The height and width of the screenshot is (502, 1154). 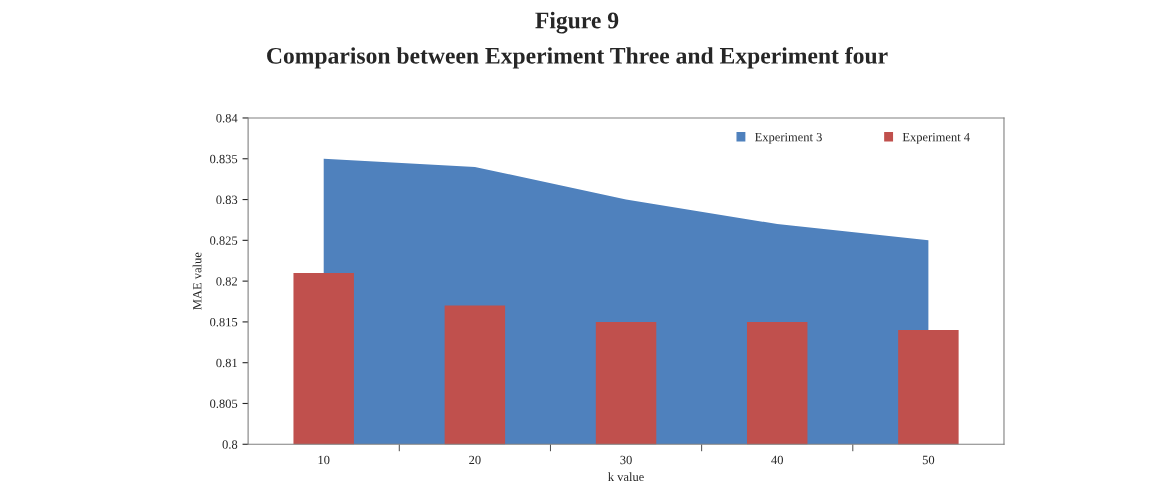 What do you see at coordinates (577, 57) in the screenshot?
I see `chart-subtitle: Comparison between Experiment Three and Experiment four` at bounding box center [577, 57].